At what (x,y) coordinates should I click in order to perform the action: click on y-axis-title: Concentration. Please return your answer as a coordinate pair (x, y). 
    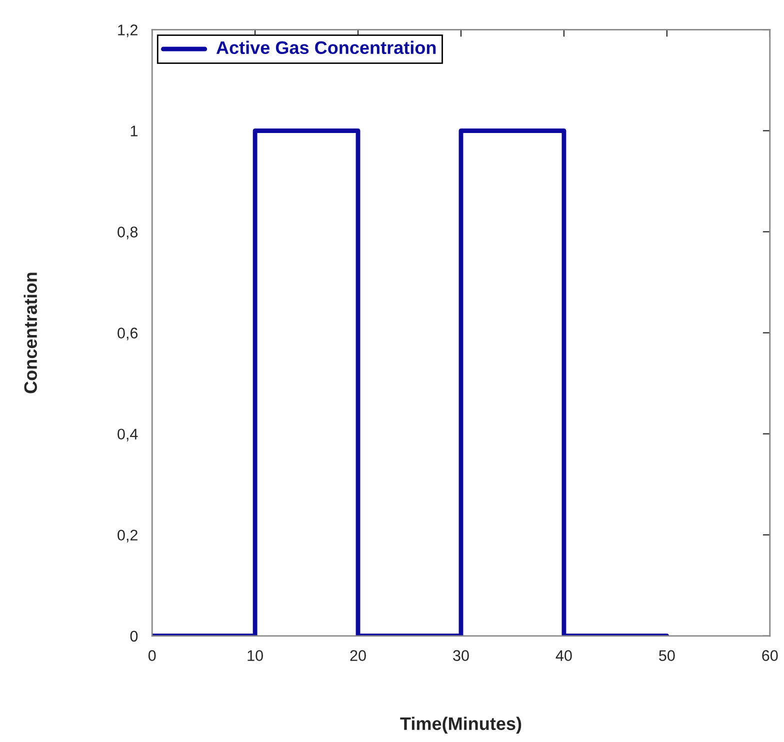
    Looking at the image, I should click on (31, 333).